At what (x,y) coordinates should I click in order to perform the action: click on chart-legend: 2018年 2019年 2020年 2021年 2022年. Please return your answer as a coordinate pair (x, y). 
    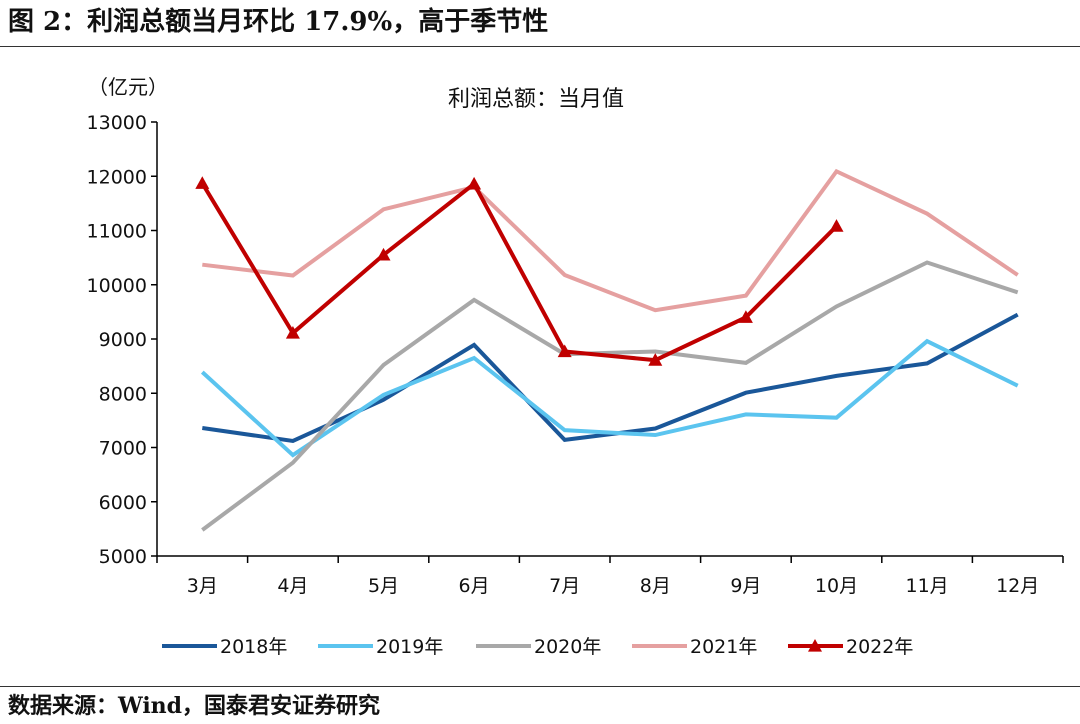
    Looking at the image, I should click on (537, 647).